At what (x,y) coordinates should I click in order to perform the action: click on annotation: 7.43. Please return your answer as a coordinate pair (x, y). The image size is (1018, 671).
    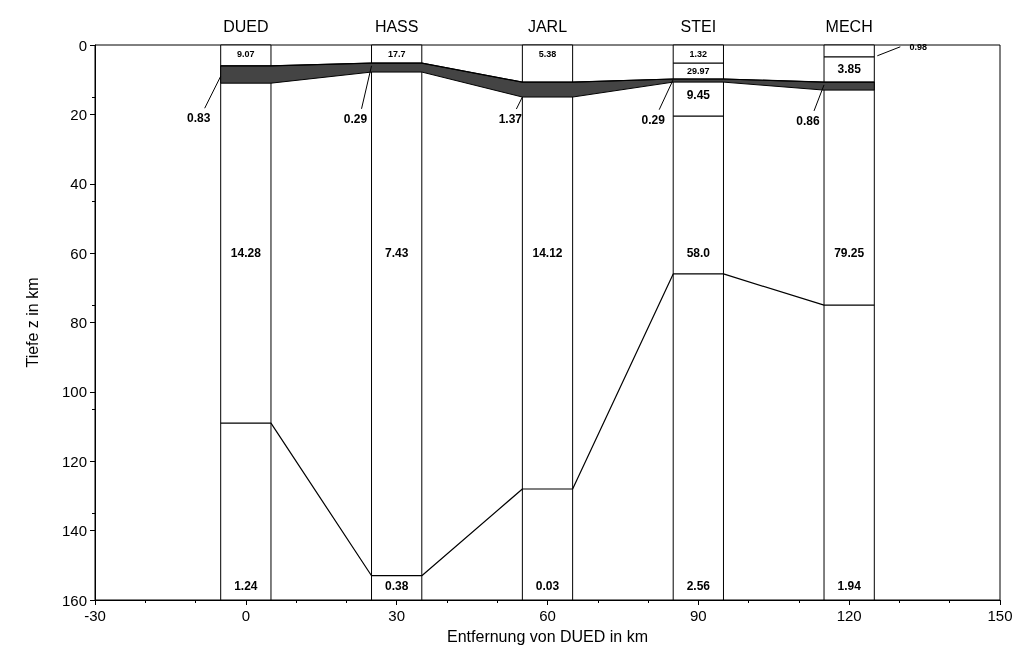
    Looking at the image, I should click on (396, 253).